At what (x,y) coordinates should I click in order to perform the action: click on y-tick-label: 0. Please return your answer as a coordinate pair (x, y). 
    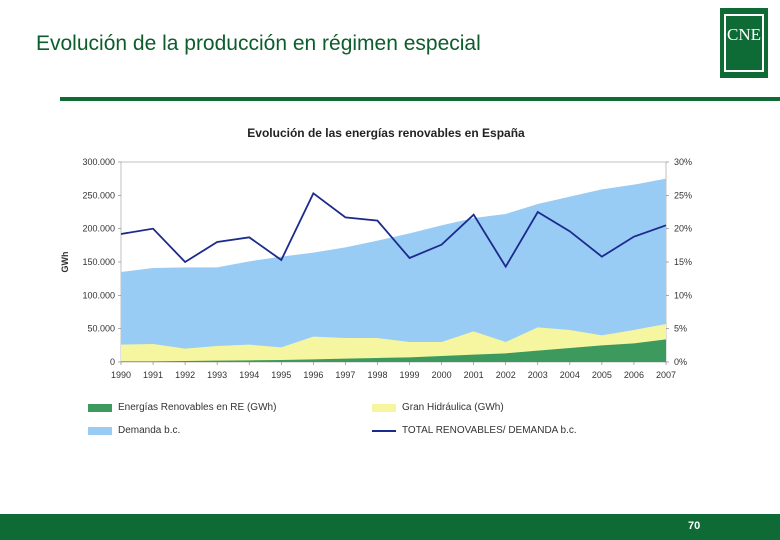
    Looking at the image, I should click on (112, 362).